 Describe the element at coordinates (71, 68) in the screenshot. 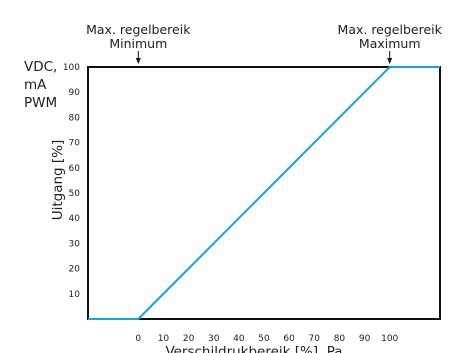

I see `y-tick-label: 100` at that location.